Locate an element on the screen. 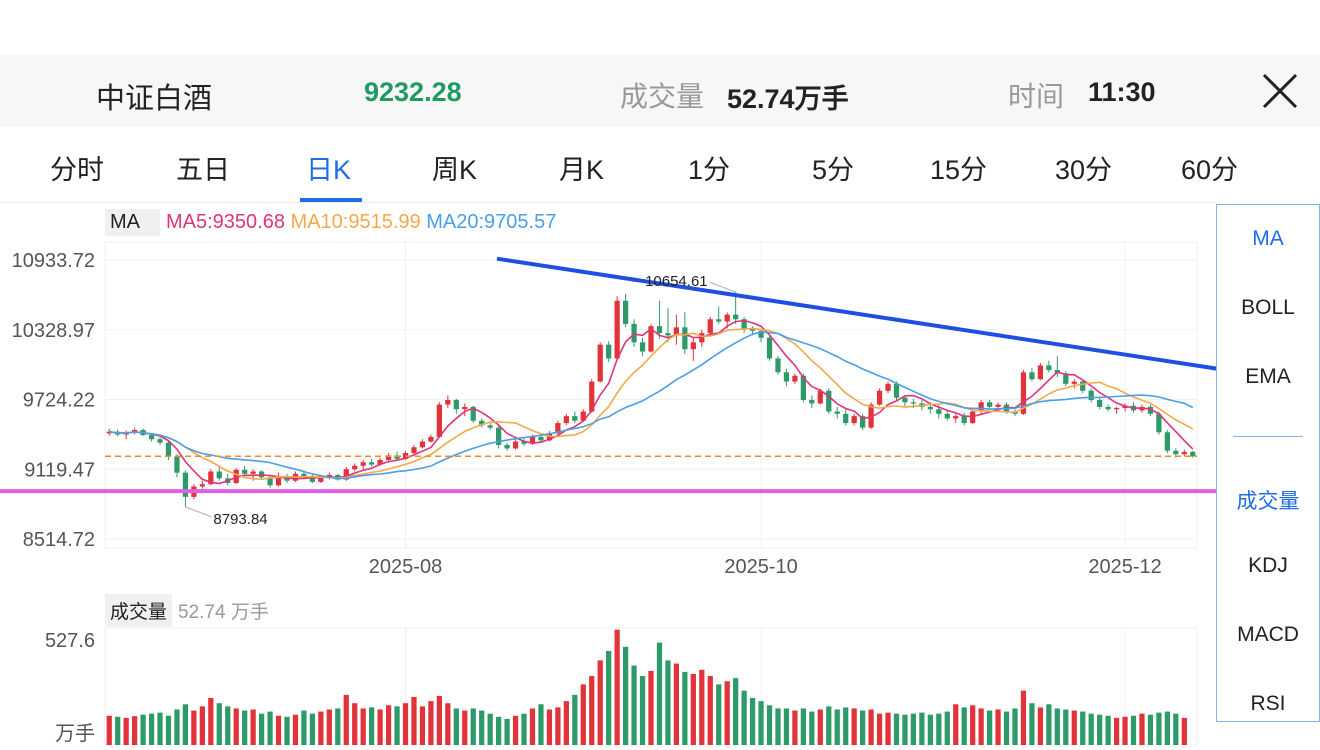 Image resolution: width=1320 pixels, height=750 pixels. volume-value: 52.74万手 is located at coordinates (788, 99).